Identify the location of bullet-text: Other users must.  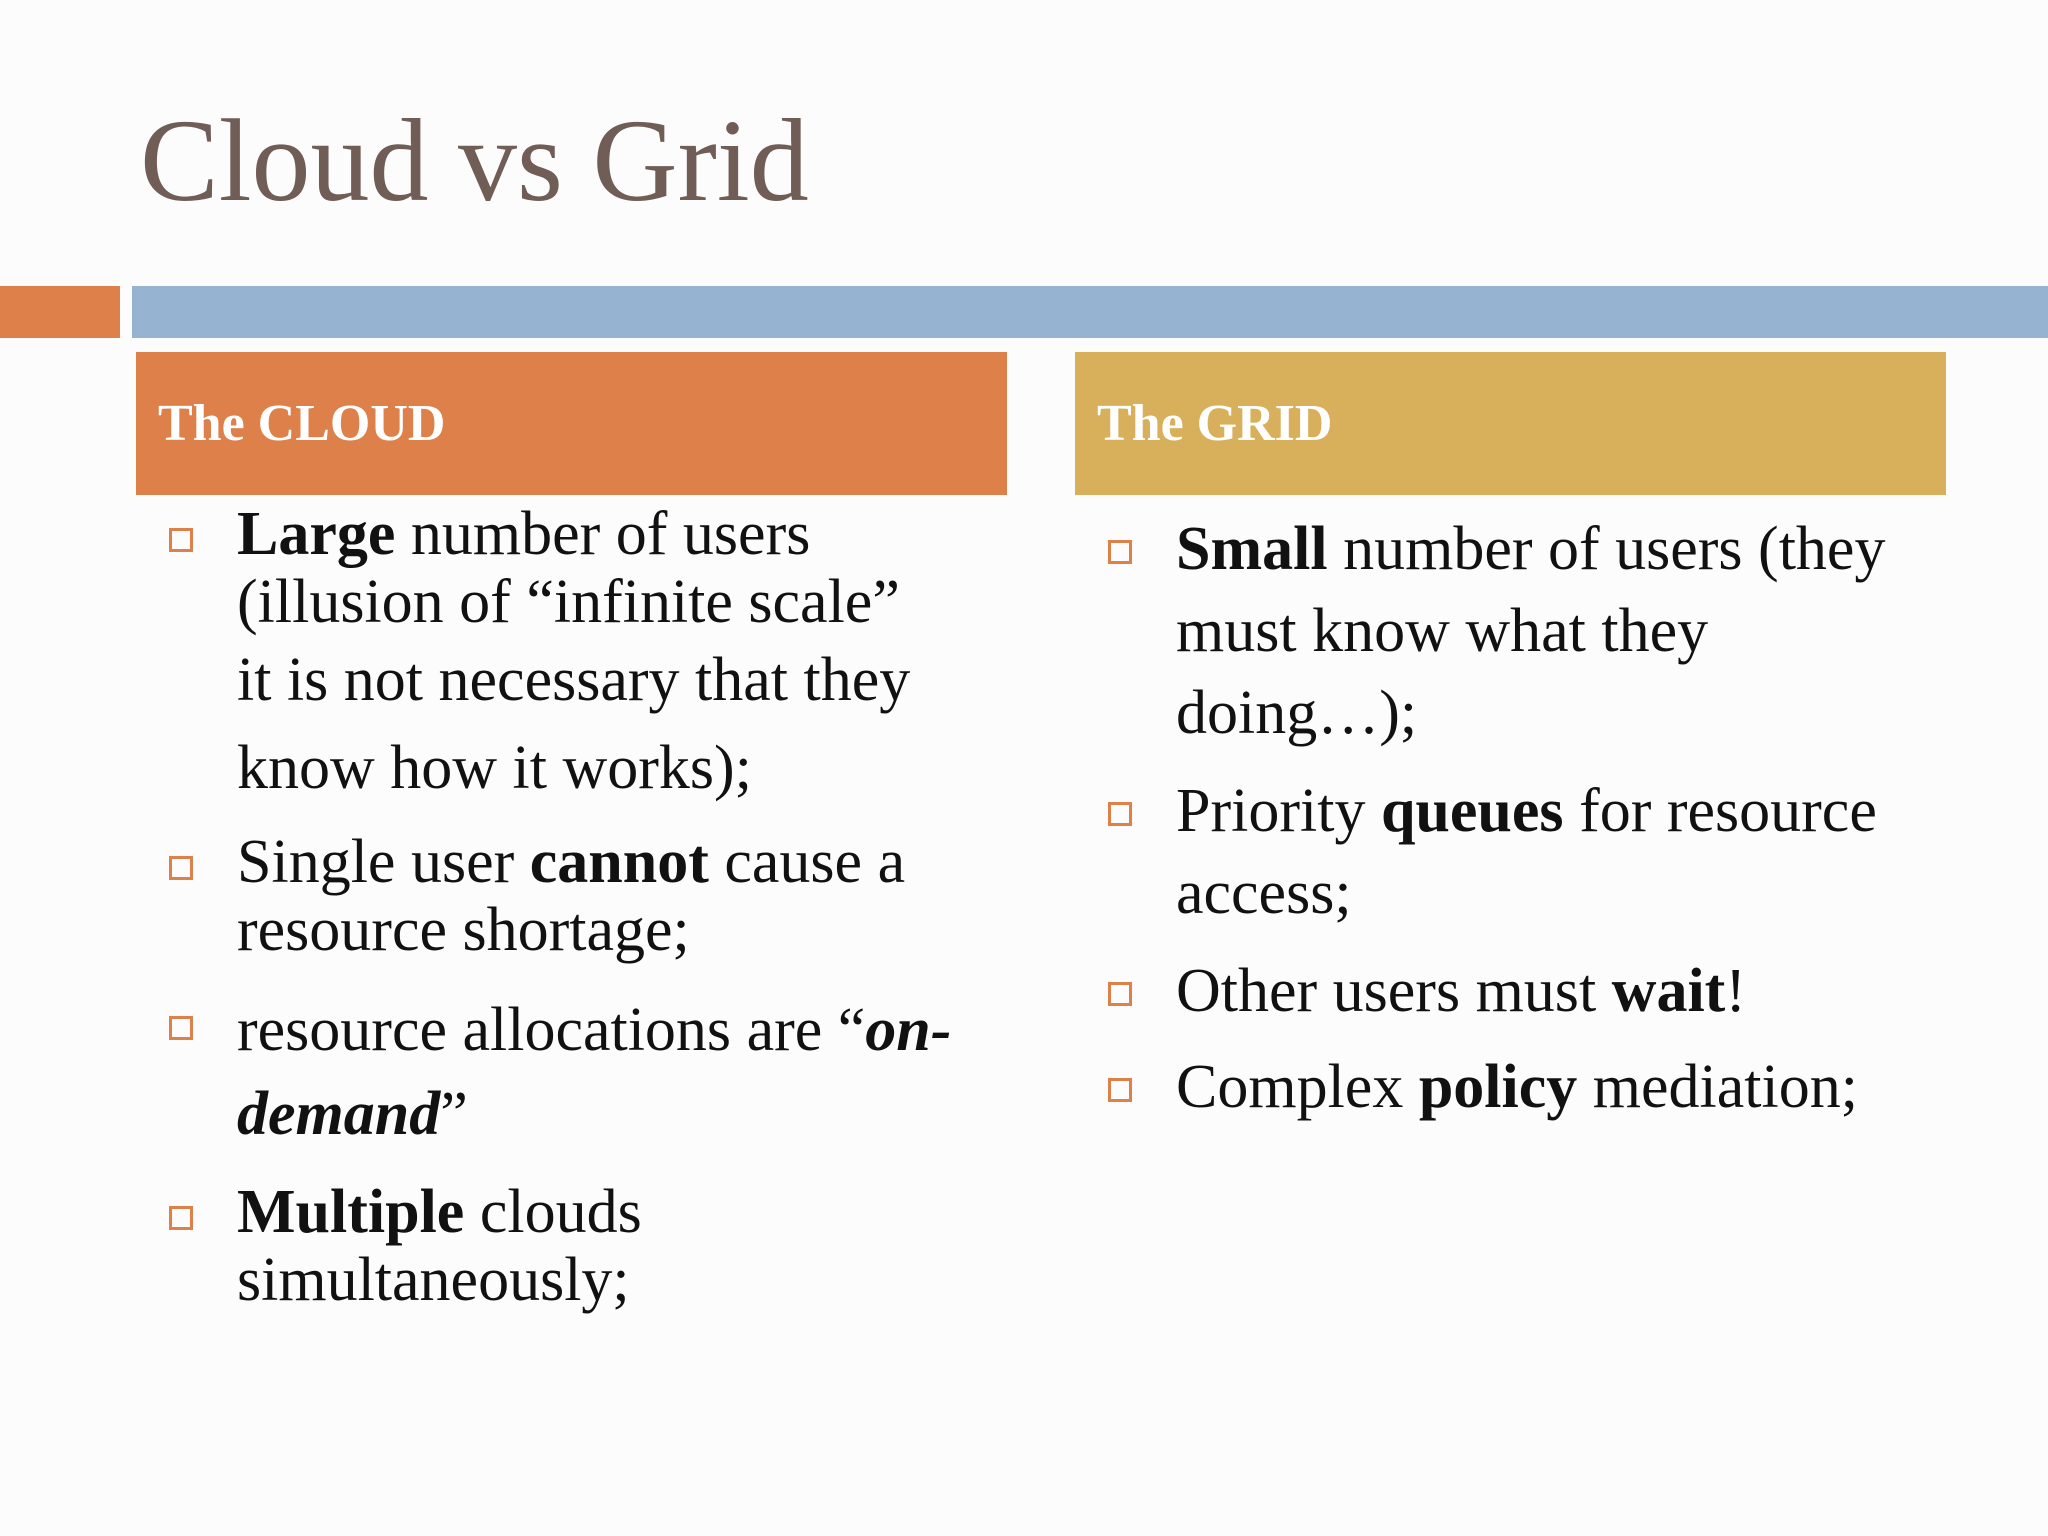
(1394, 991).